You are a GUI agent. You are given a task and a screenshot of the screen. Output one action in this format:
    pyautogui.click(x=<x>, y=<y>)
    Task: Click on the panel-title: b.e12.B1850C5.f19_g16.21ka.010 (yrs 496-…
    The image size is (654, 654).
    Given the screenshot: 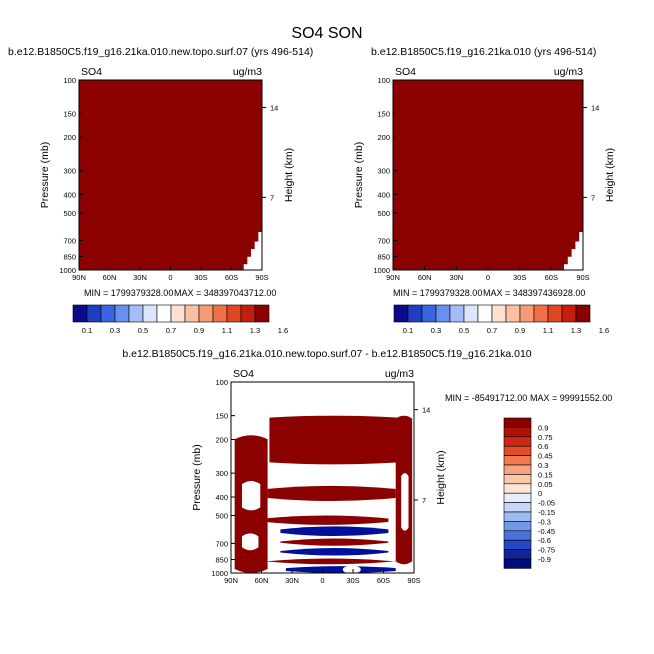 What is the action you would take?
    pyautogui.click(x=483, y=52)
    